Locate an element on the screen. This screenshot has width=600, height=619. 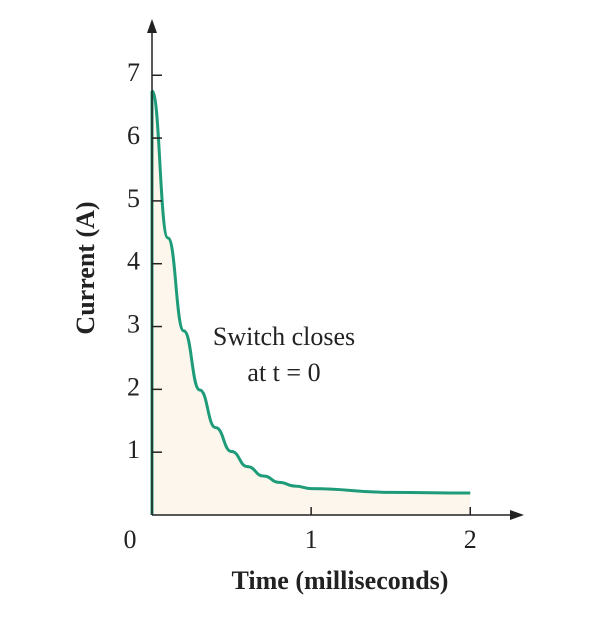
annotation: at t = 0 is located at coordinates (283, 372).